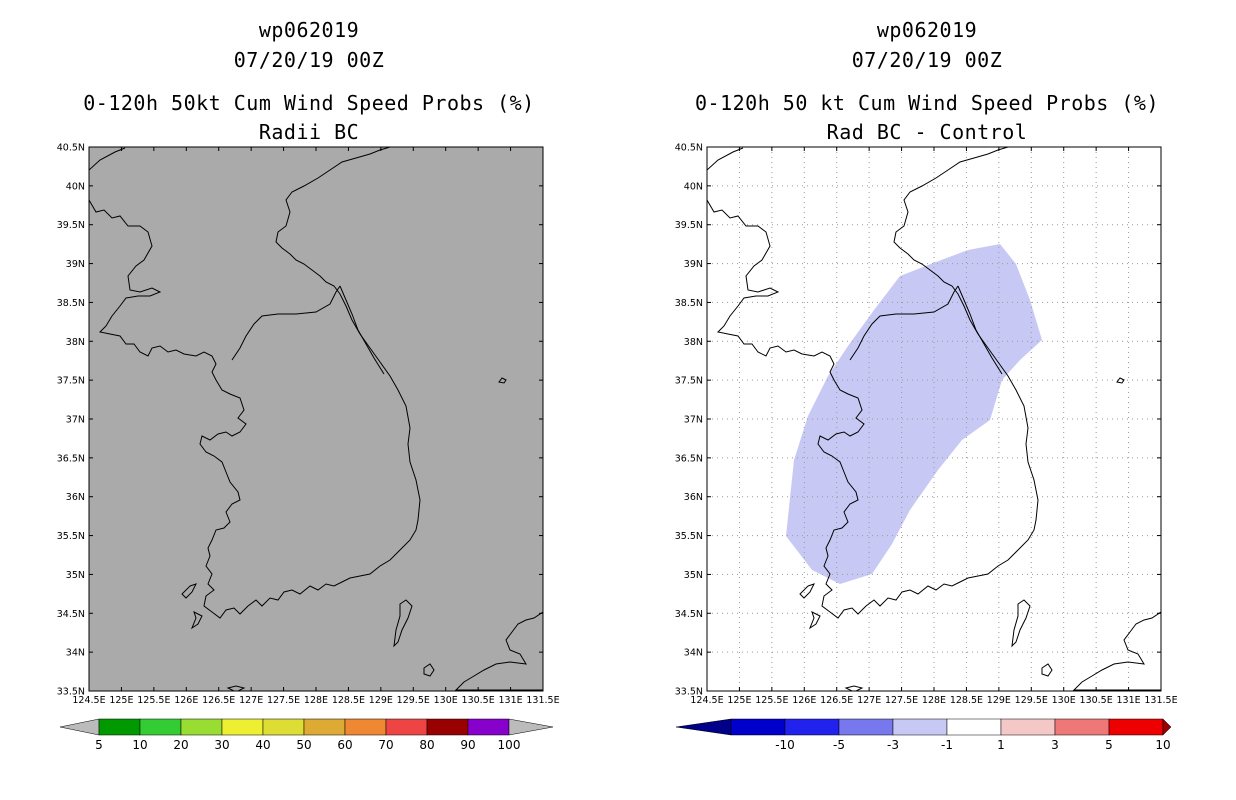 The image size is (1236, 800). Describe the element at coordinates (426, 745) in the screenshot. I see `colorbar-label: 80` at that location.